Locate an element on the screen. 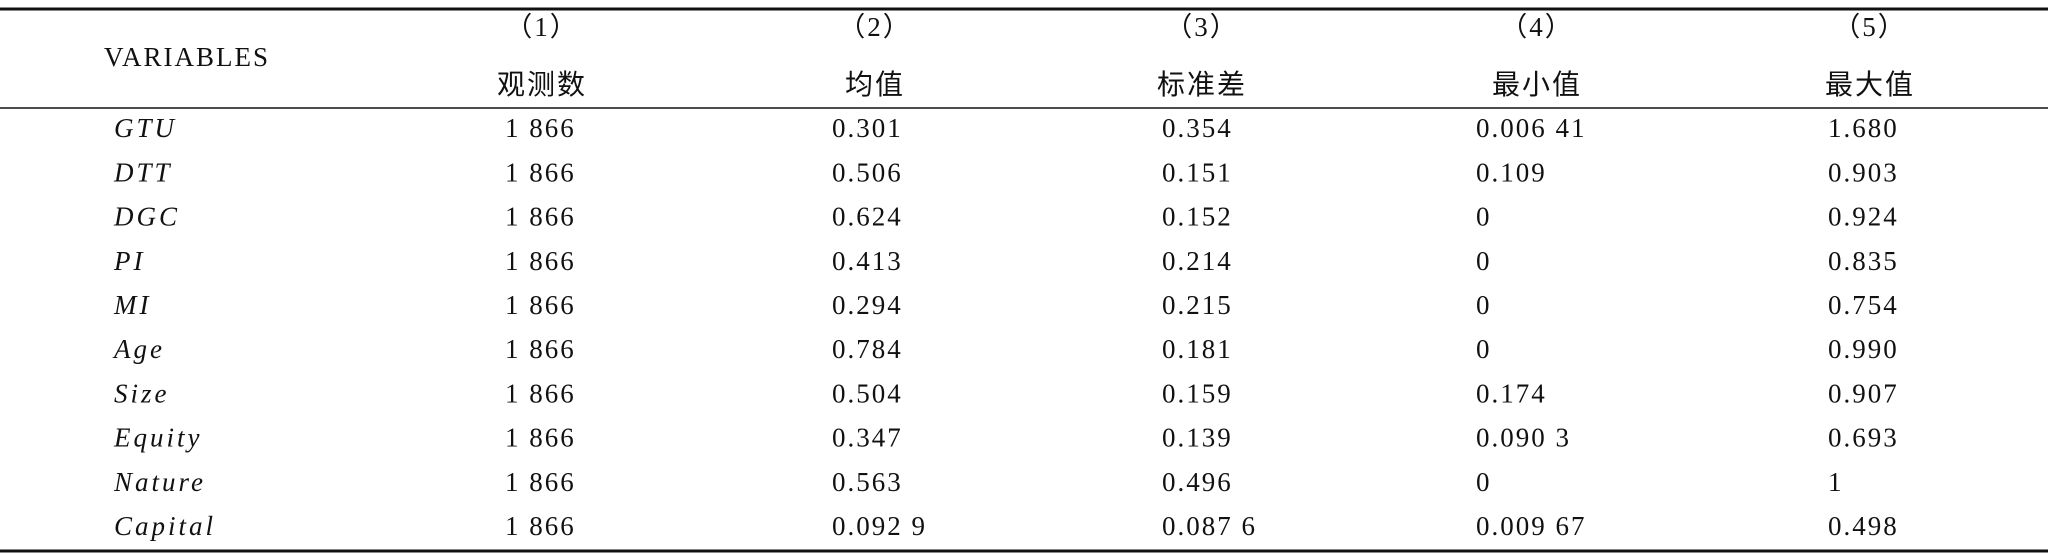 This screenshot has height=560, width=2048. column-label: 最大值 is located at coordinates (1870, 84).